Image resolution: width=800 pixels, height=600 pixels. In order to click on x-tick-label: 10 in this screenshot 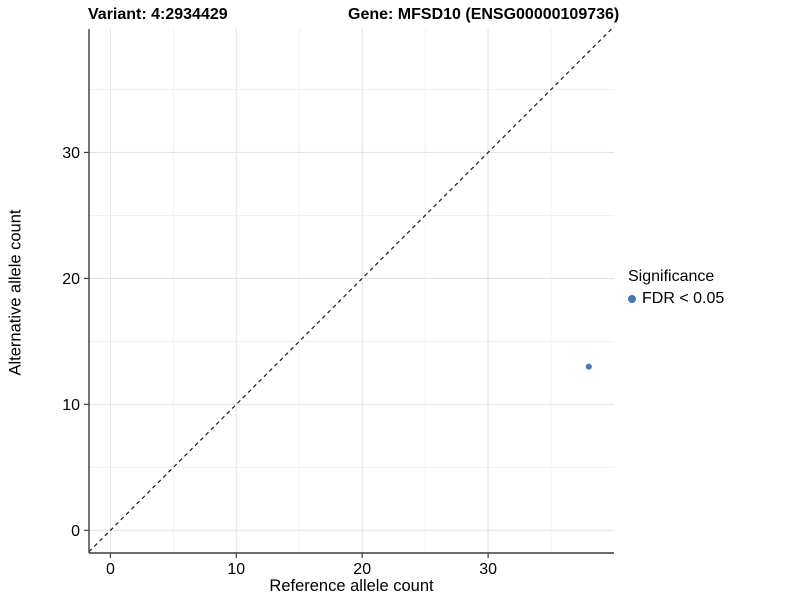, I will do `click(236, 569)`.